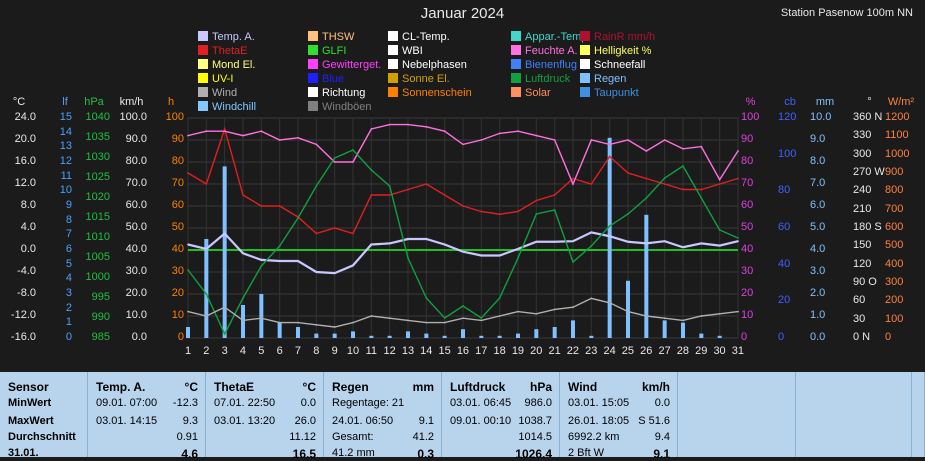  Describe the element at coordinates (66, 175) in the screenshot. I see `axis-tick-lf: 11` at that location.